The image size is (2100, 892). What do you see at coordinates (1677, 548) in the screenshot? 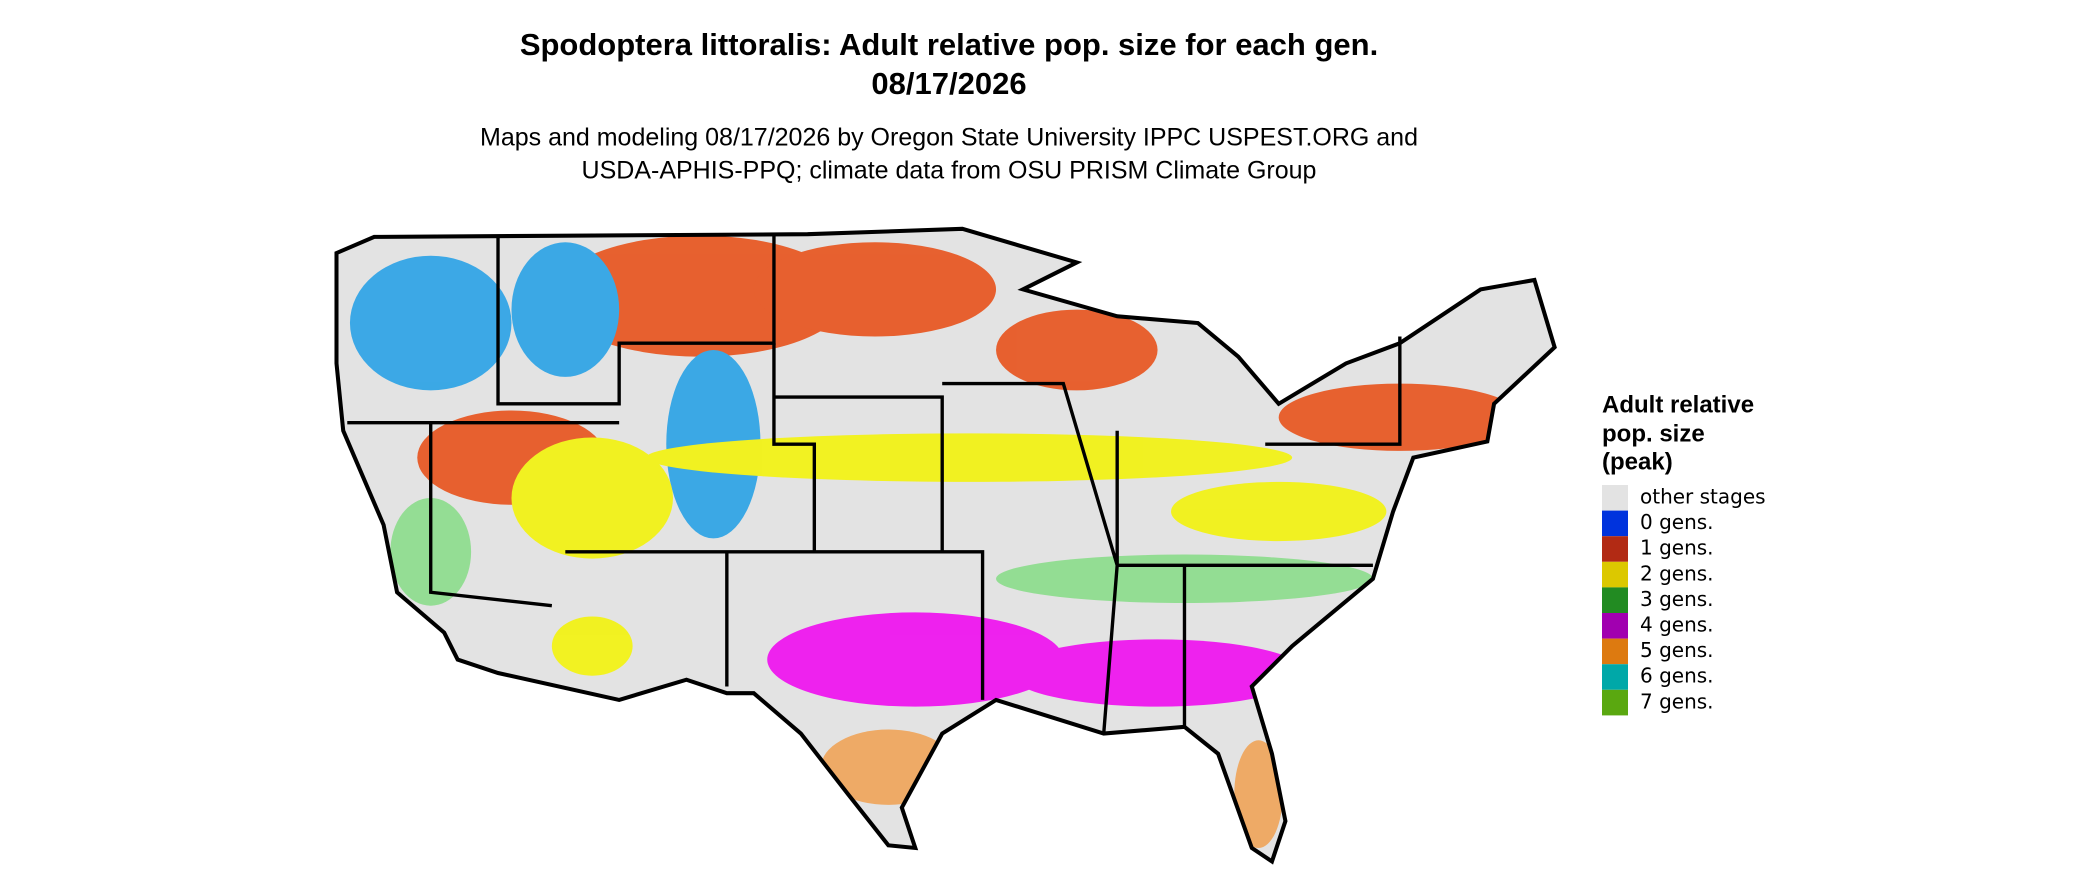
I see `legend-label: 1 gens.` at bounding box center [1677, 548].